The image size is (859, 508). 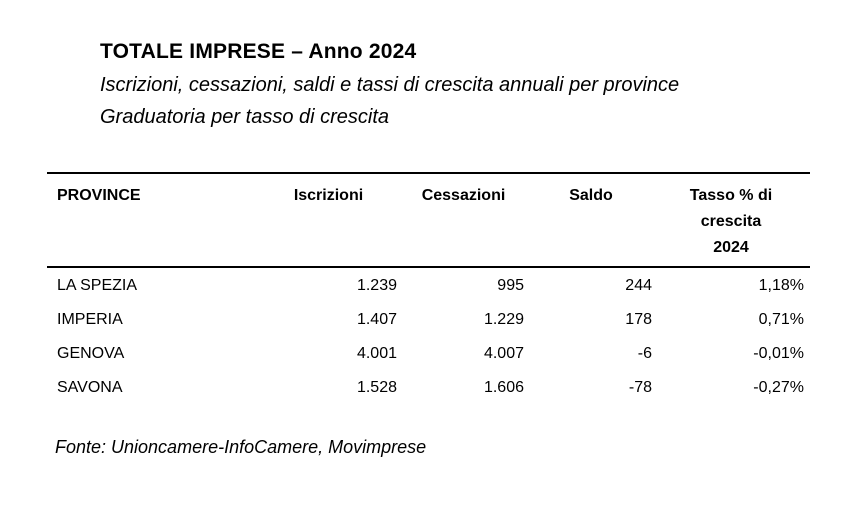 I want to click on cell-tasso: 0,71%, so click(x=781, y=319).